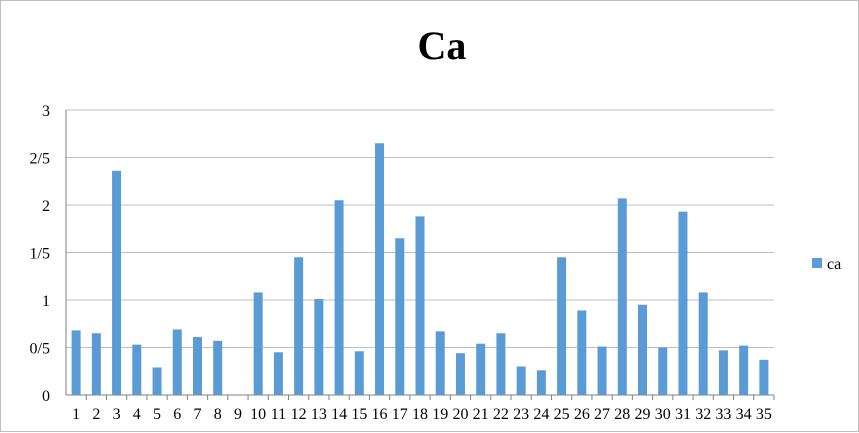  What do you see at coordinates (137, 414) in the screenshot?
I see `x-tick-label: 4` at bounding box center [137, 414].